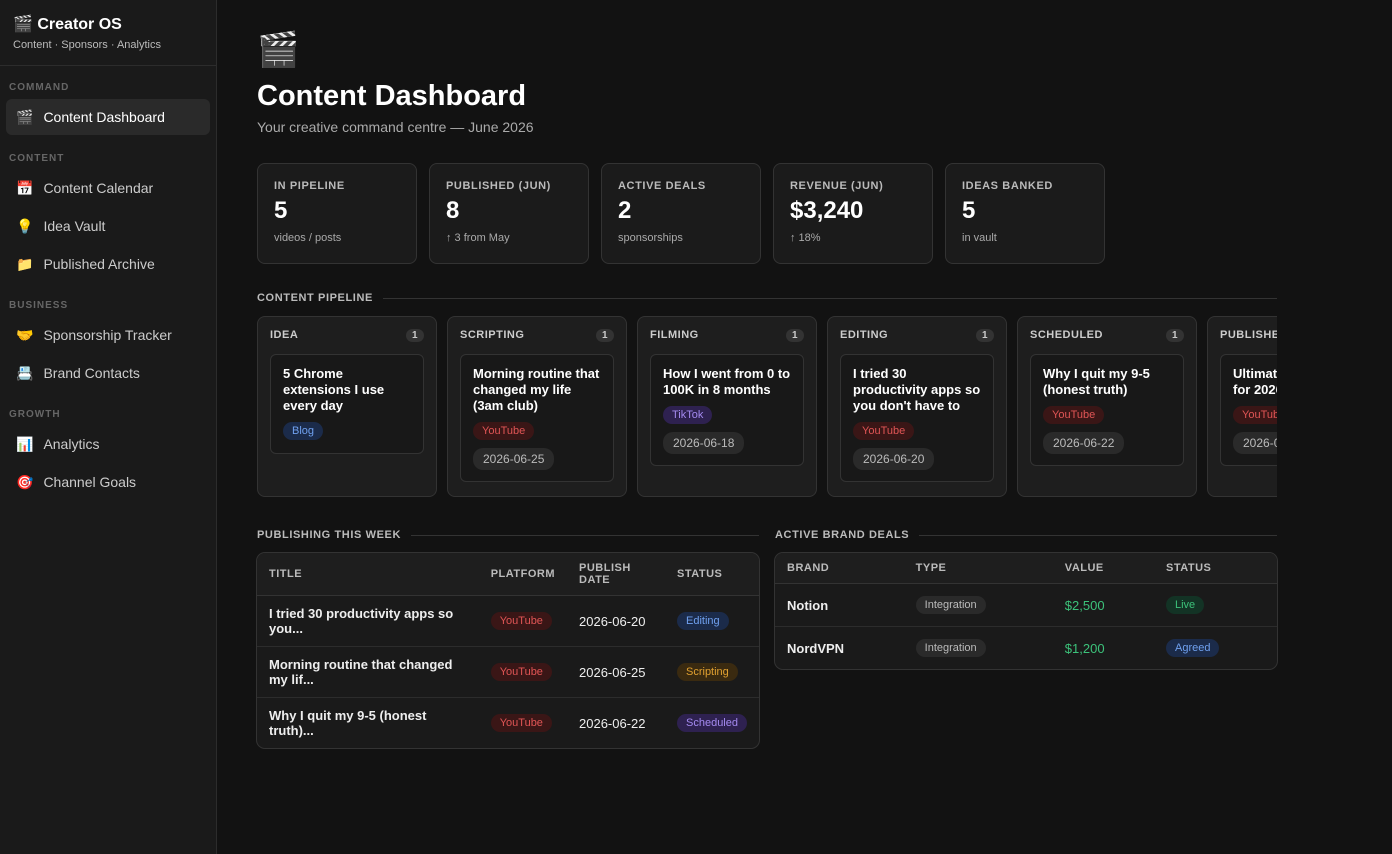 The width and height of the screenshot is (1392, 854). What do you see at coordinates (453, 210) in the screenshot?
I see `stat-value: 8` at bounding box center [453, 210].